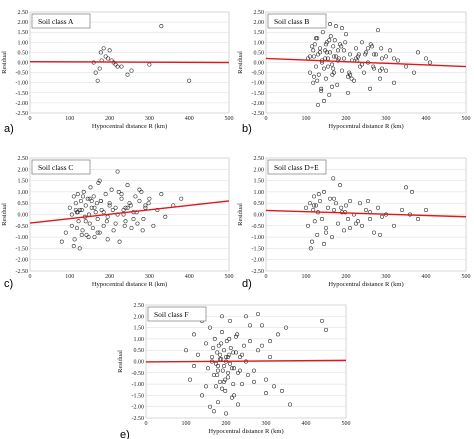  What do you see at coordinates (259, 159) in the screenshot?
I see `y-tick-label: 2.50` at bounding box center [259, 159].